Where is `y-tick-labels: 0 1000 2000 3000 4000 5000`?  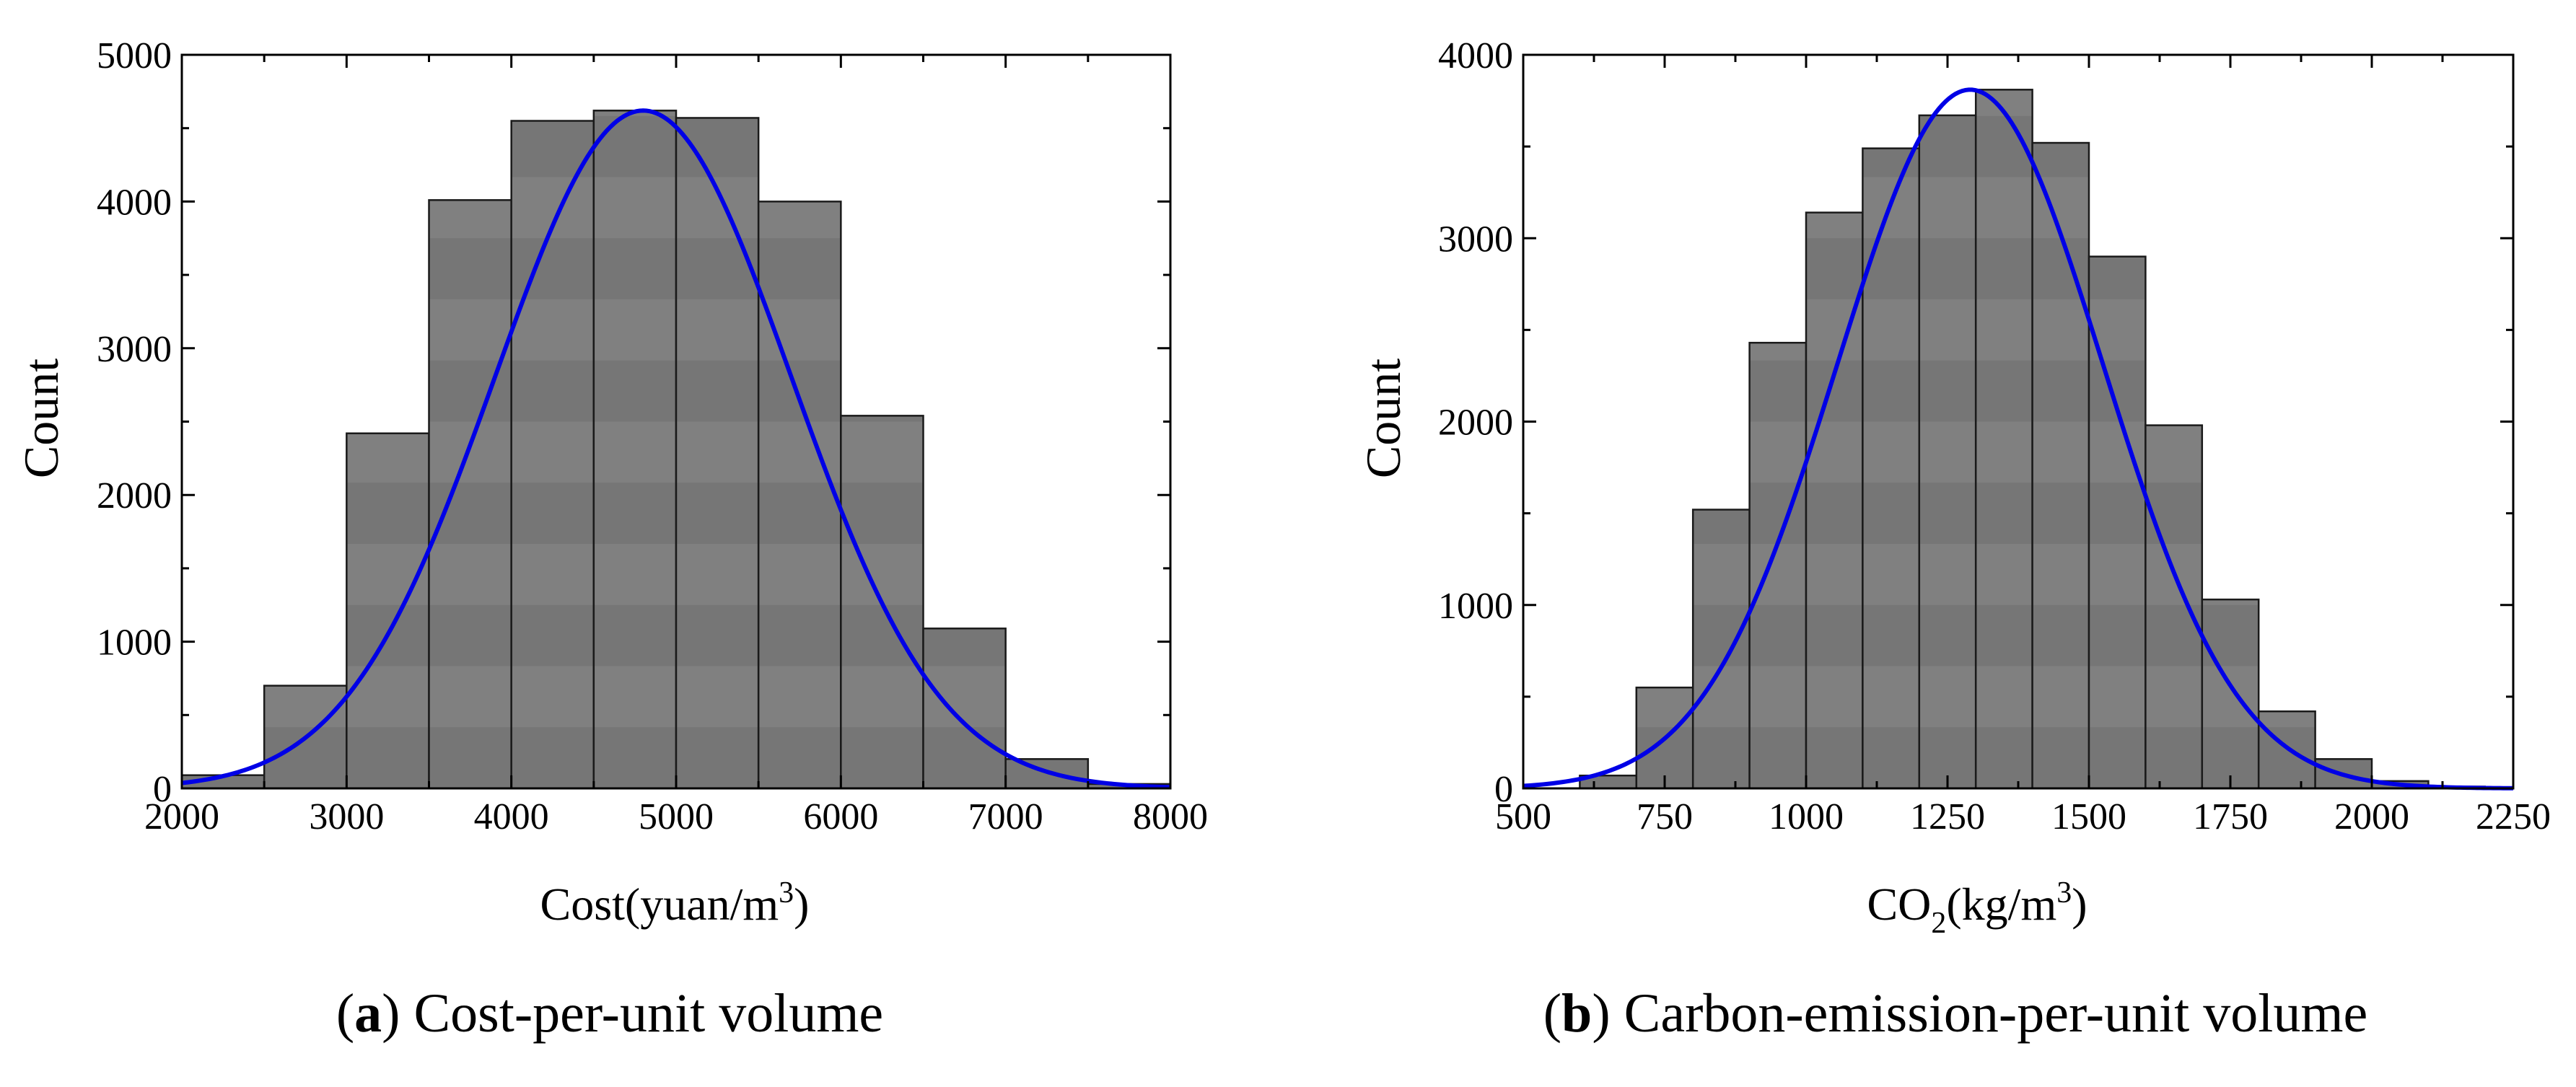 y-tick-labels: 0 1000 2000 3000 4000 5000 is located at coordinates (134, 422).